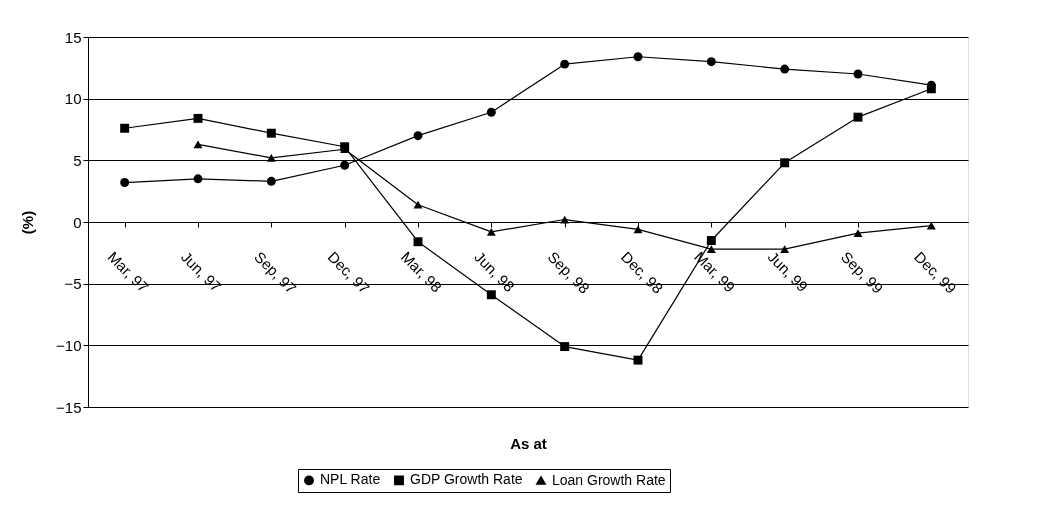 The height and width of the screenshot is (522, 1063). Describe the element at coordinates (77, 222) in the screenshot. I see `y-tick-label: 0` at that location.